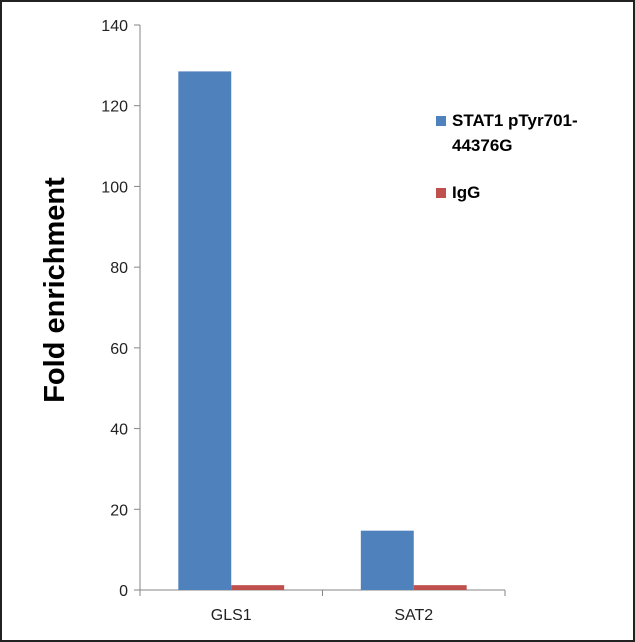 This screenshot has height=642, width=635. What do you see at coordinates (119, 430) in the screenshot?
I see `y-tick-label: 40` at bounding box center [119, 430].